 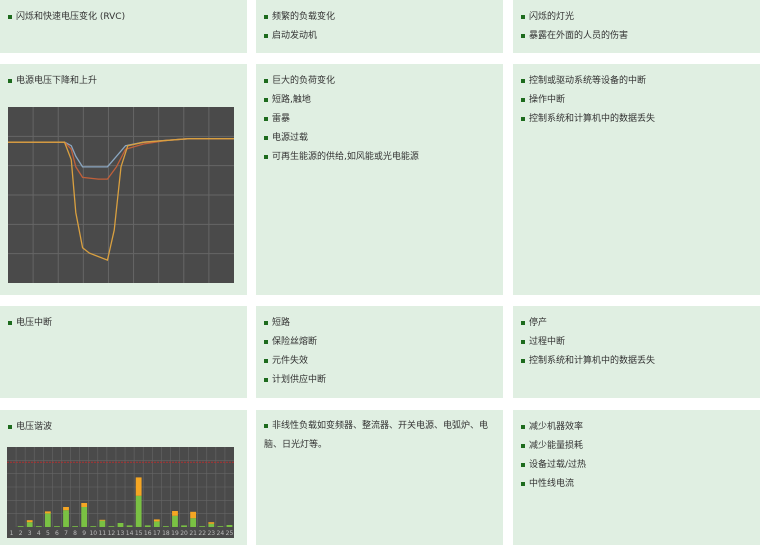 What do you see at coordinates (552, 484) in the screenshot?
I see `item-text: 中性线电流` at bounding box center [552, 484].